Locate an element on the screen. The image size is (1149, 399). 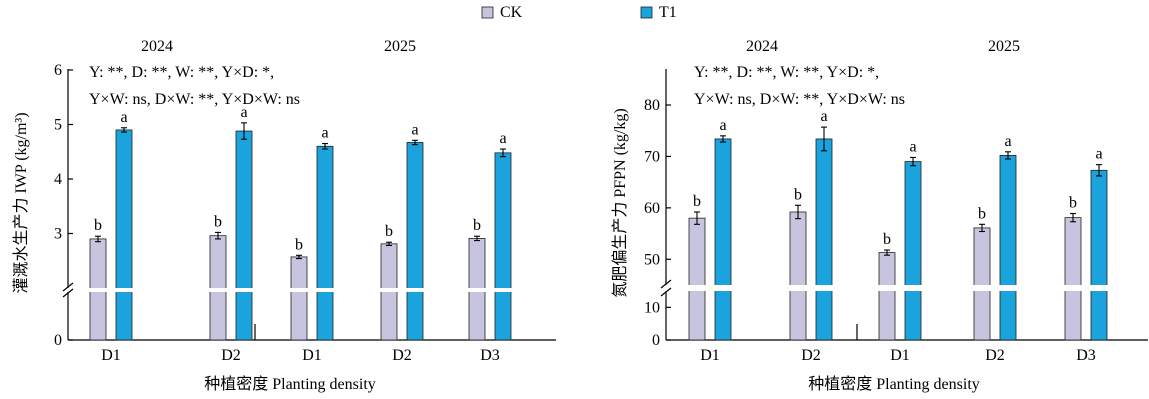
pfpn-y-tick-label-0: 0 is located at coordinates (656, 340).